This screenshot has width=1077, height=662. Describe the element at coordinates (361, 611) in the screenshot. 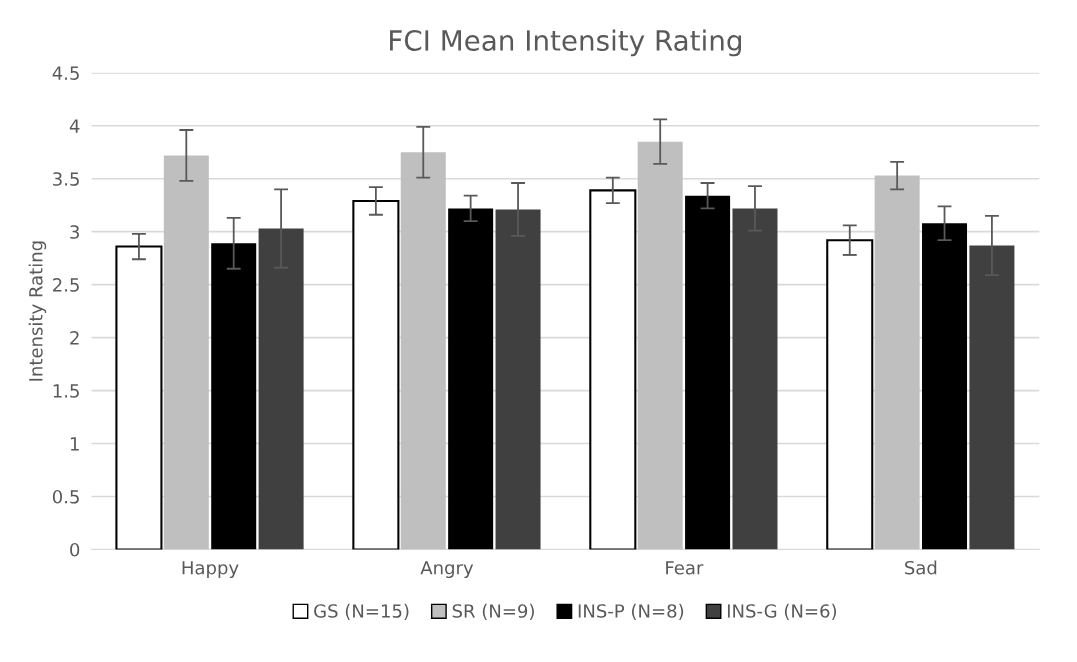

I see `legend-label: GS (N=15)` at that location.